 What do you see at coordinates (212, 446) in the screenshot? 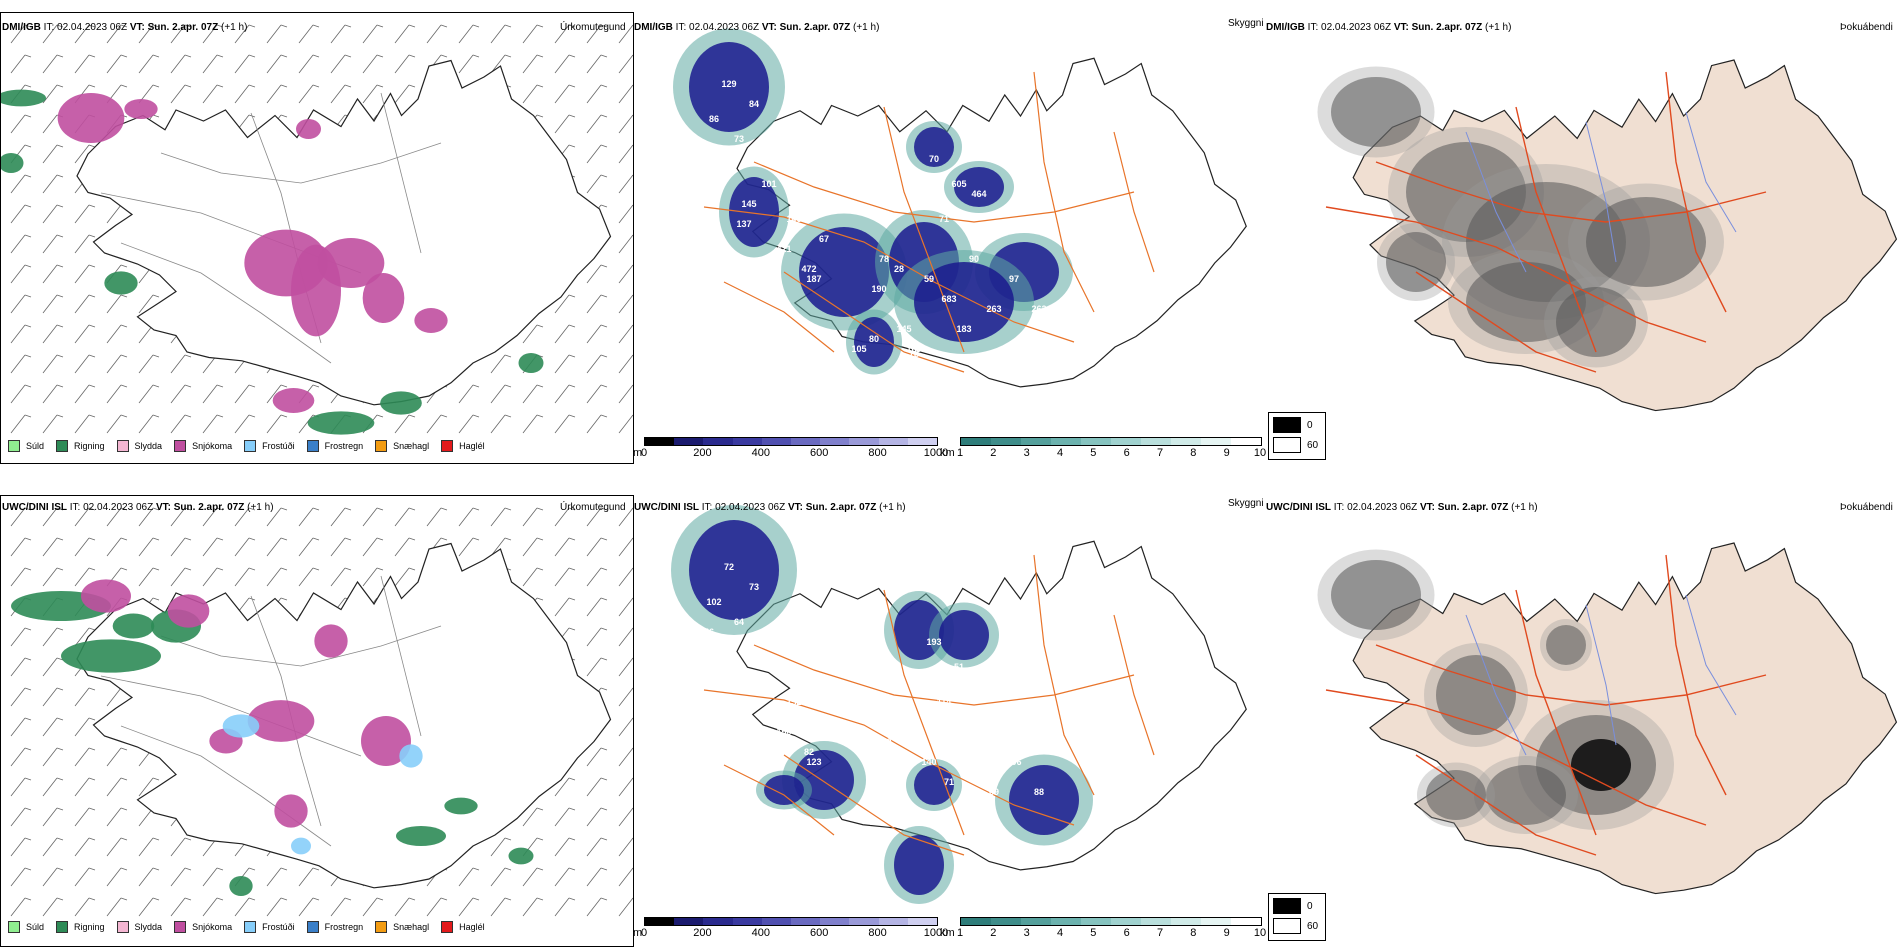
I see `legend-label: Snjókoma` at bounding box center [212, 446].